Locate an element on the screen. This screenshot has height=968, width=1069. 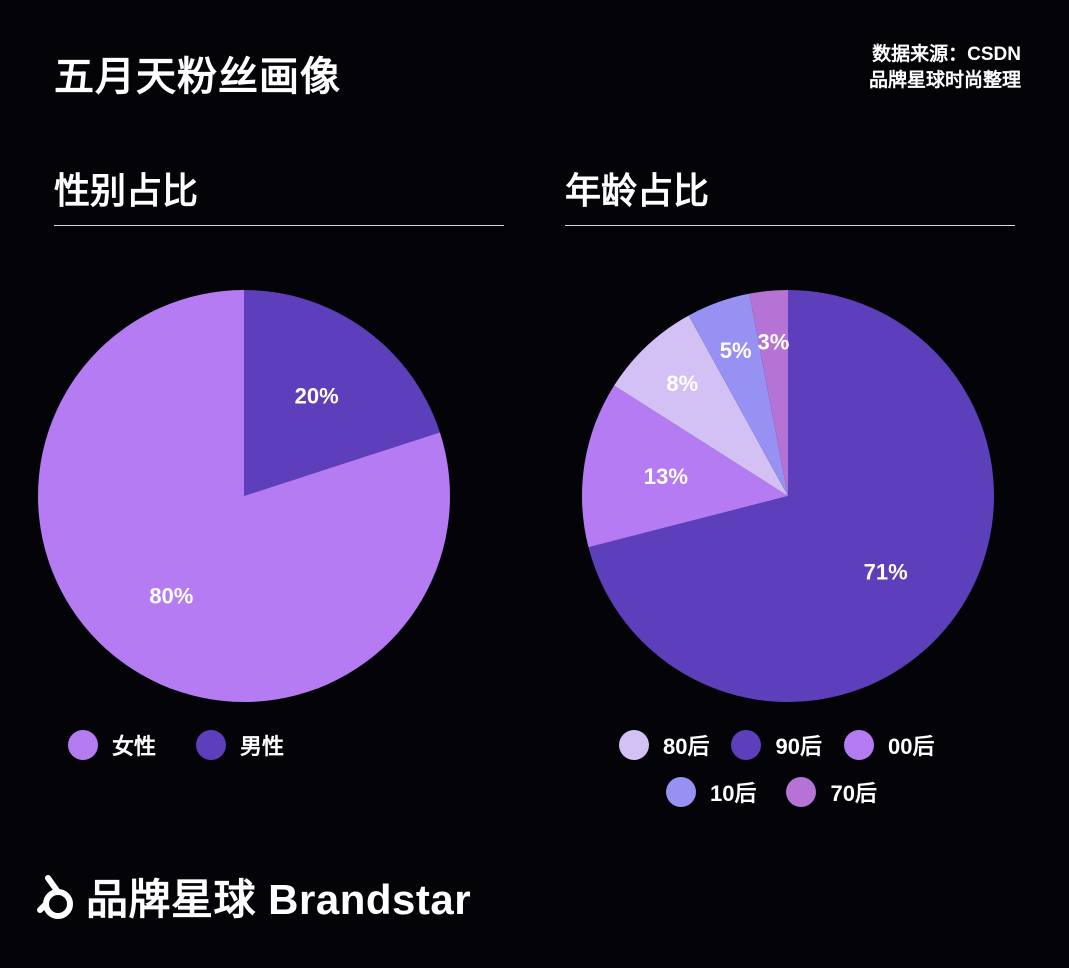
brandstar-logo-icon is located at coordinates (55, 896).